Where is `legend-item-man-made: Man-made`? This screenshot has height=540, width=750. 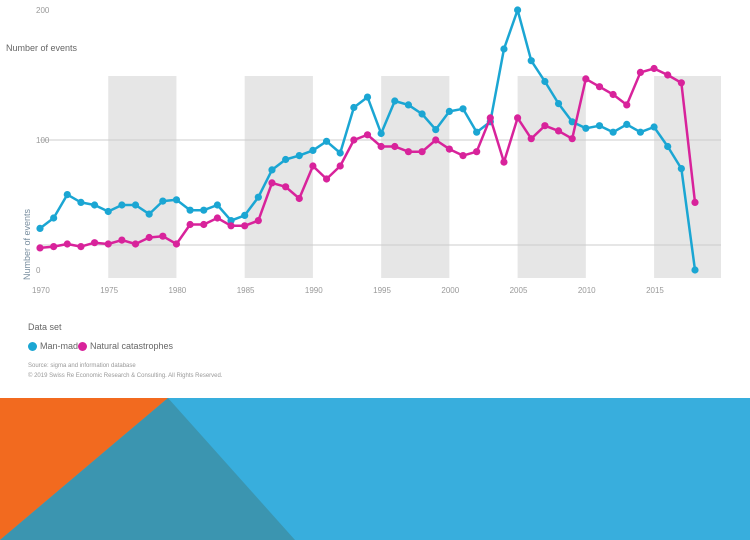 legend-item-man-made: Man-made is located at coordinates (55, 346).